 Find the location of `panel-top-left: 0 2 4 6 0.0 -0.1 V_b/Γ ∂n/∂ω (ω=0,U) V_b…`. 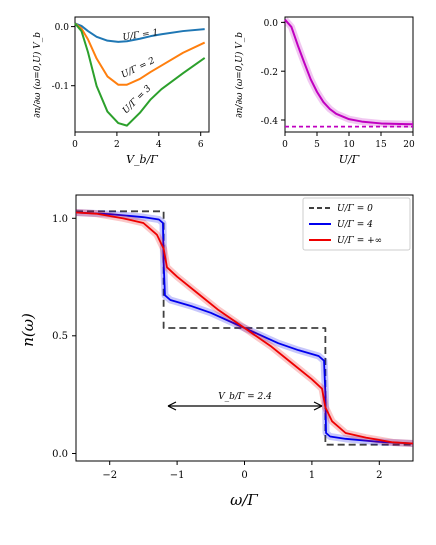

panel-top-left: 0 2 4 6 0.0 -0.1 V_b/Γ ∂n/∂ω (ω=0,U) V_b… is located at coordinates (121, 91).